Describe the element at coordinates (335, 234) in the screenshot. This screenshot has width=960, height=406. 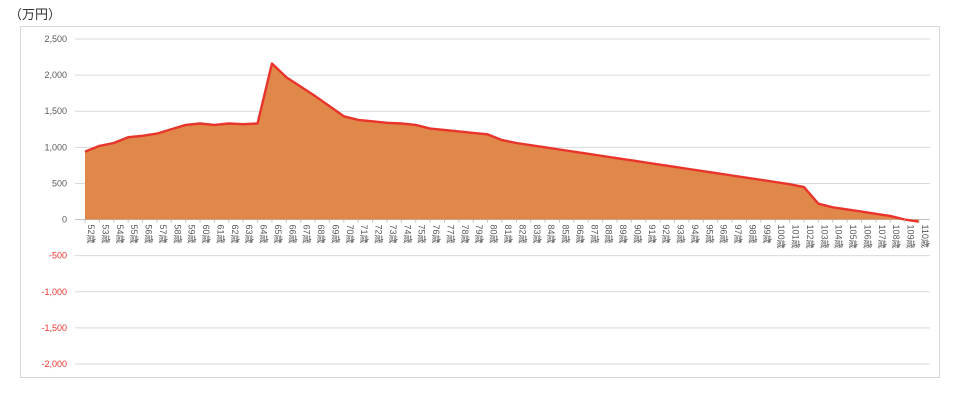
I see `x-tick-label: 69歳` at that location.